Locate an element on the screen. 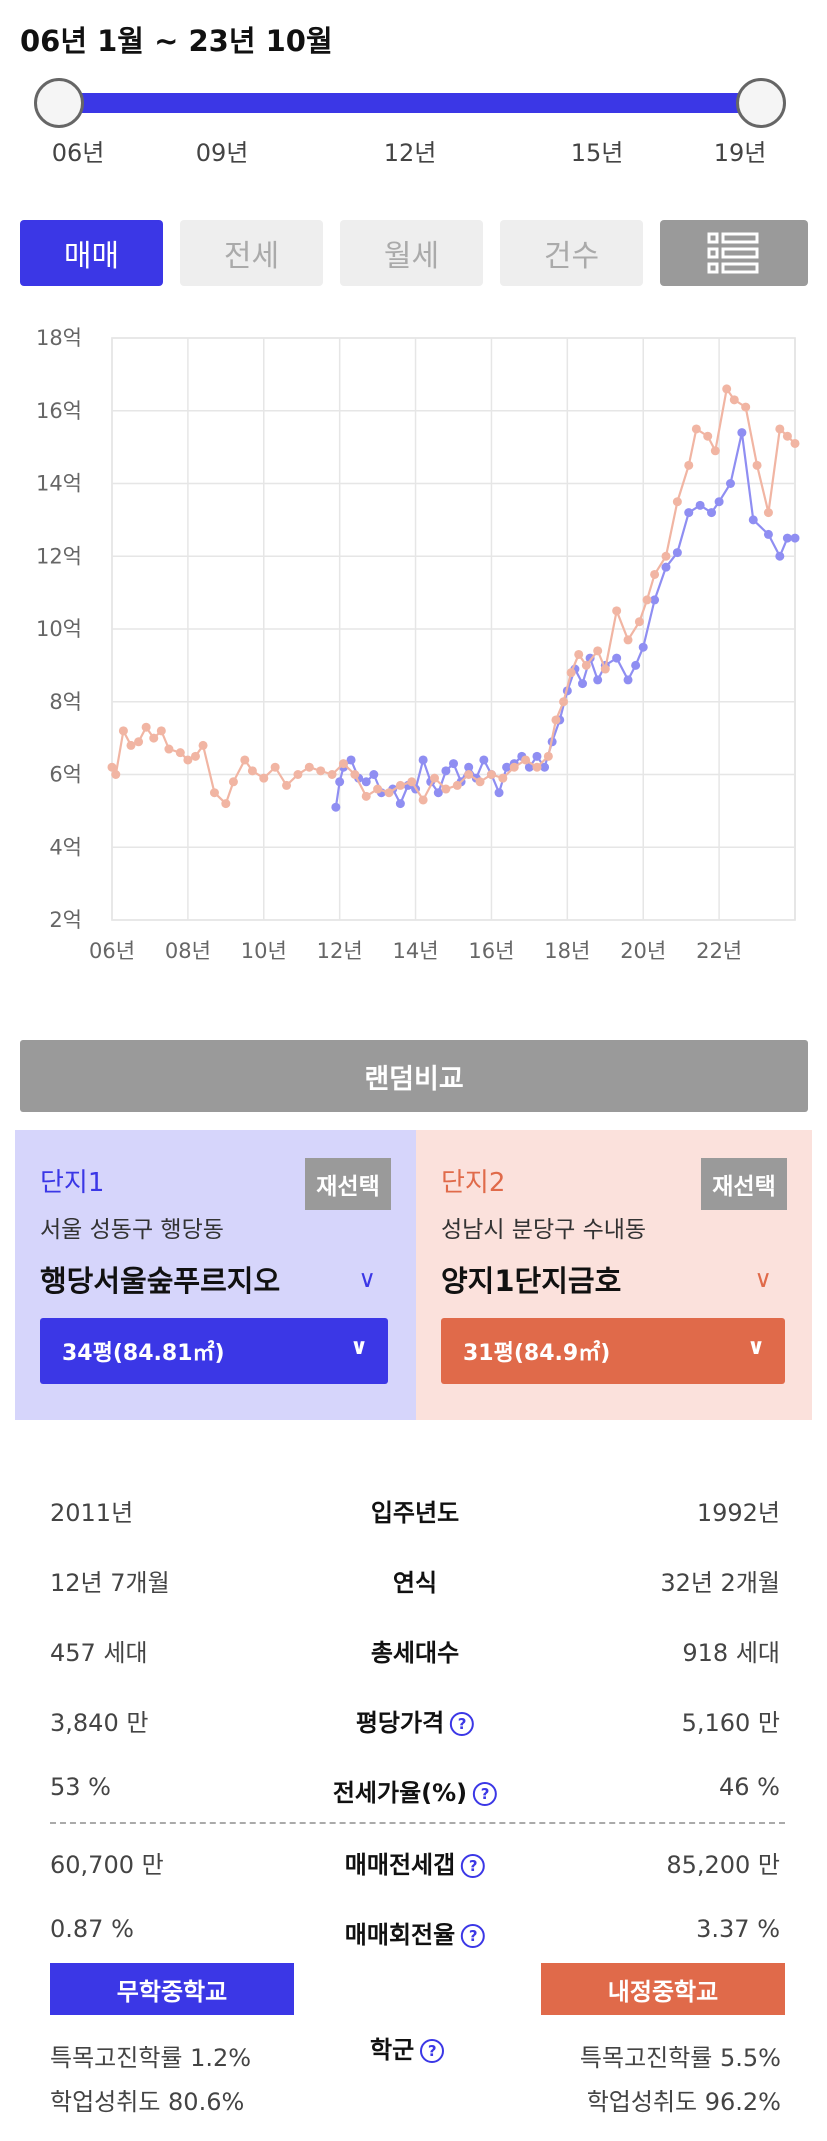  period-range-slider is located at coordinates (410, 103).